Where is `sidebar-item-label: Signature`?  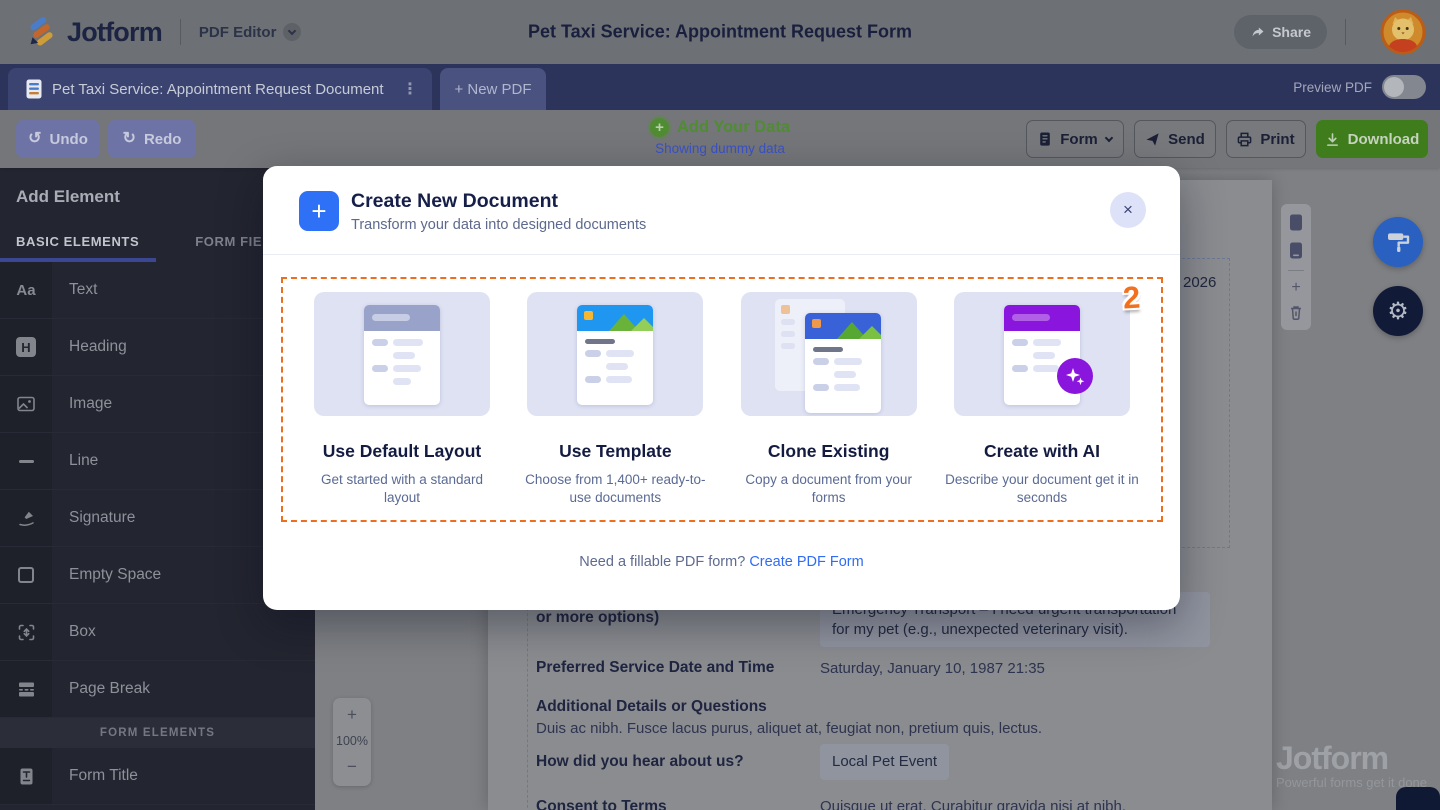
sidebar-item-label: Signature is located at coordinates (102, 517).